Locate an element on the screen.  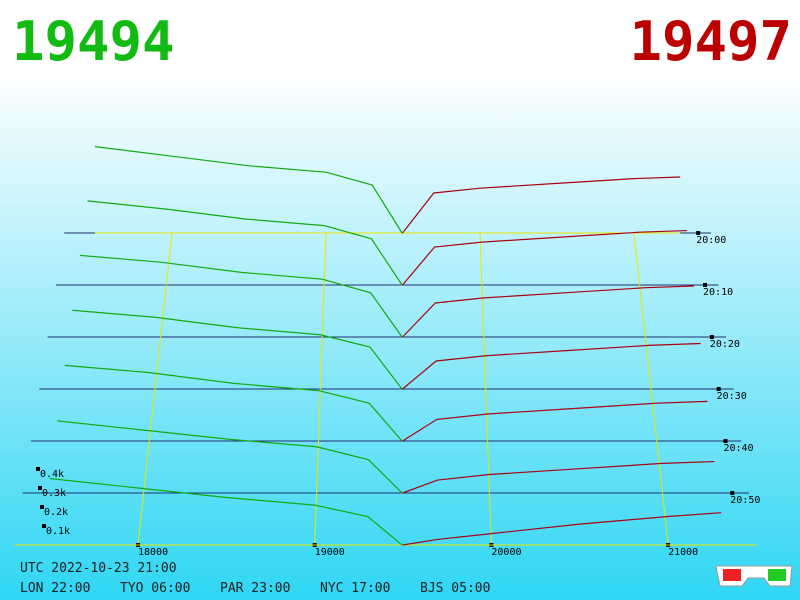
z-tick-label: 20:40 is located at coordinates (738, 448).